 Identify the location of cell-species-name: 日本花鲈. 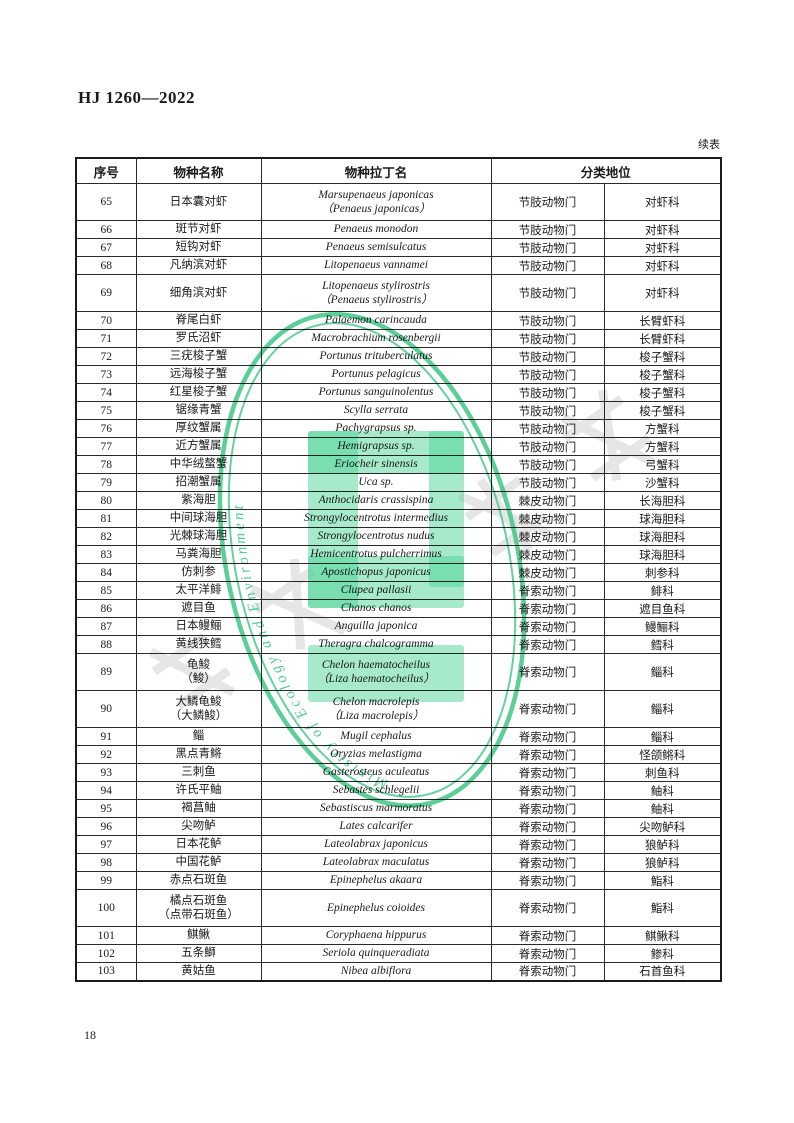
(198, 844).